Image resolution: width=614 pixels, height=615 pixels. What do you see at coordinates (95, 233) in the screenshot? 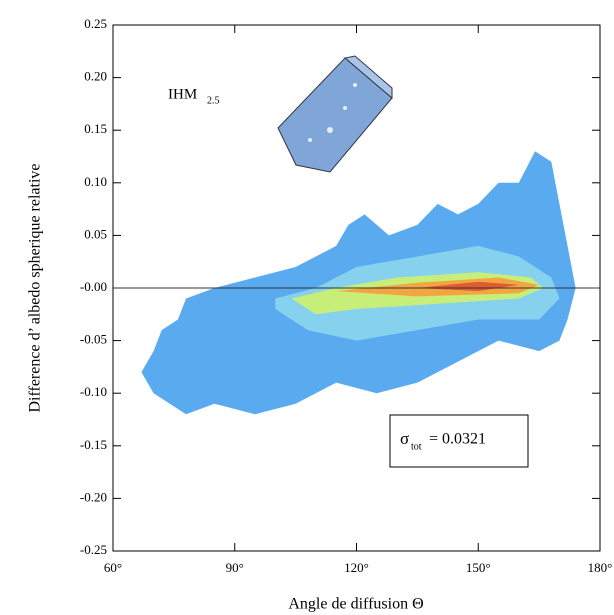
I see `y-tick-label: 0.05` at bounding box center [95, 233].